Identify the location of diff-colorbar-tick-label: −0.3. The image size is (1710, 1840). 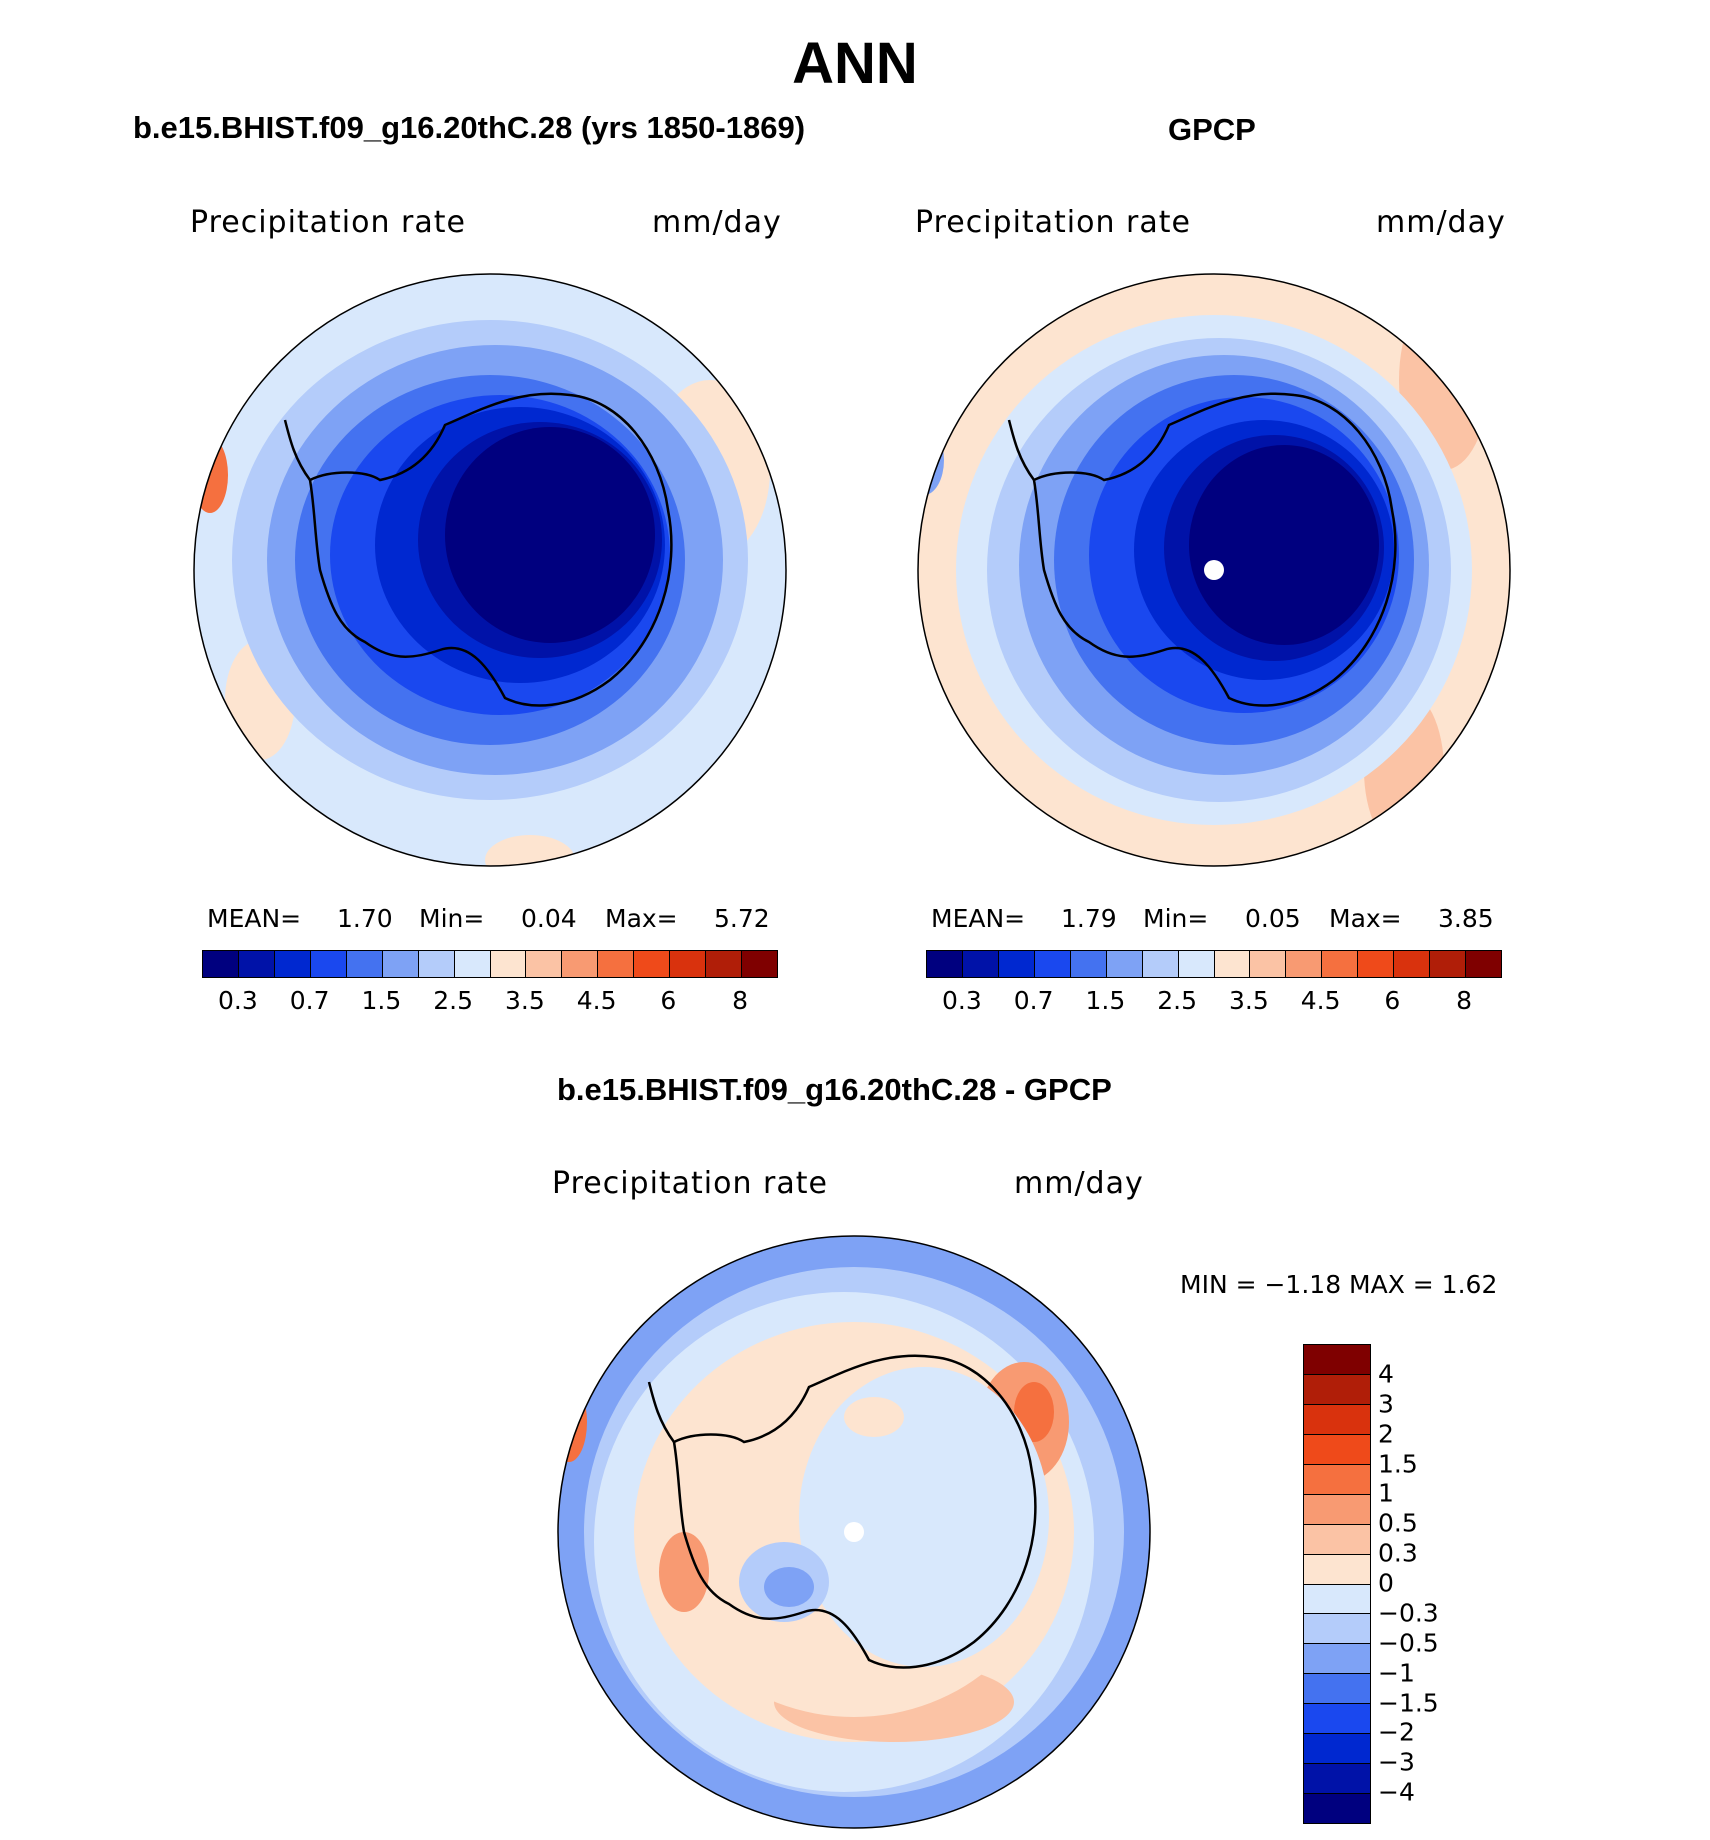
(1408, 1613).